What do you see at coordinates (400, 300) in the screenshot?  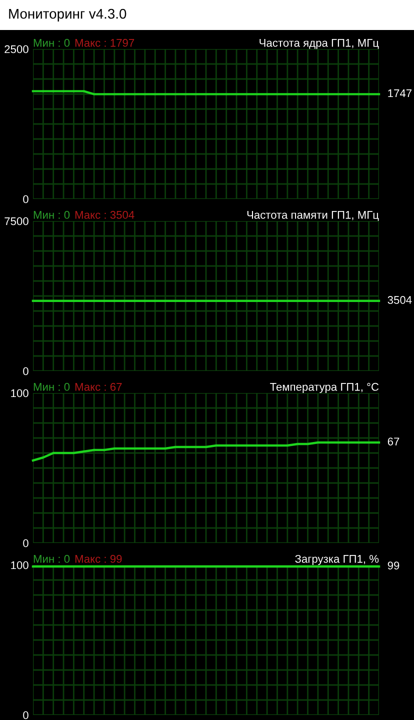 I see `data-label: 3504` at bounding box center [400, 300].